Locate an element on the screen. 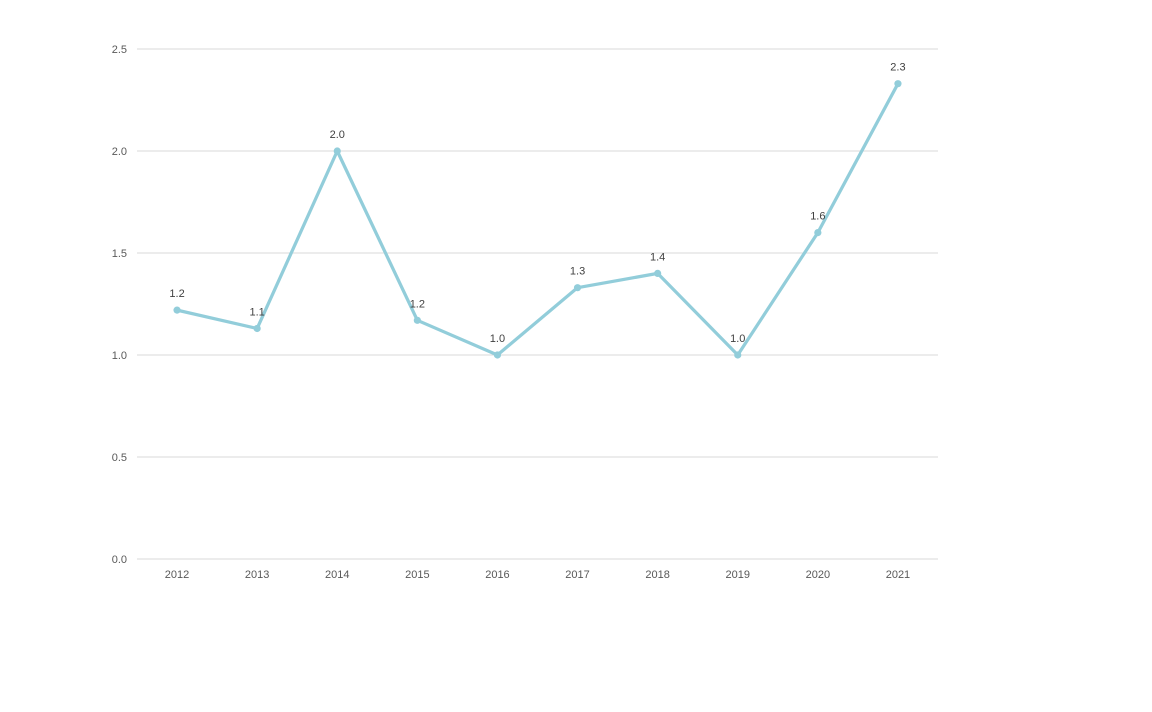 The image size is (1152, 712). x-axis-tick-label: 2020 is located at coordinates (818, 575).